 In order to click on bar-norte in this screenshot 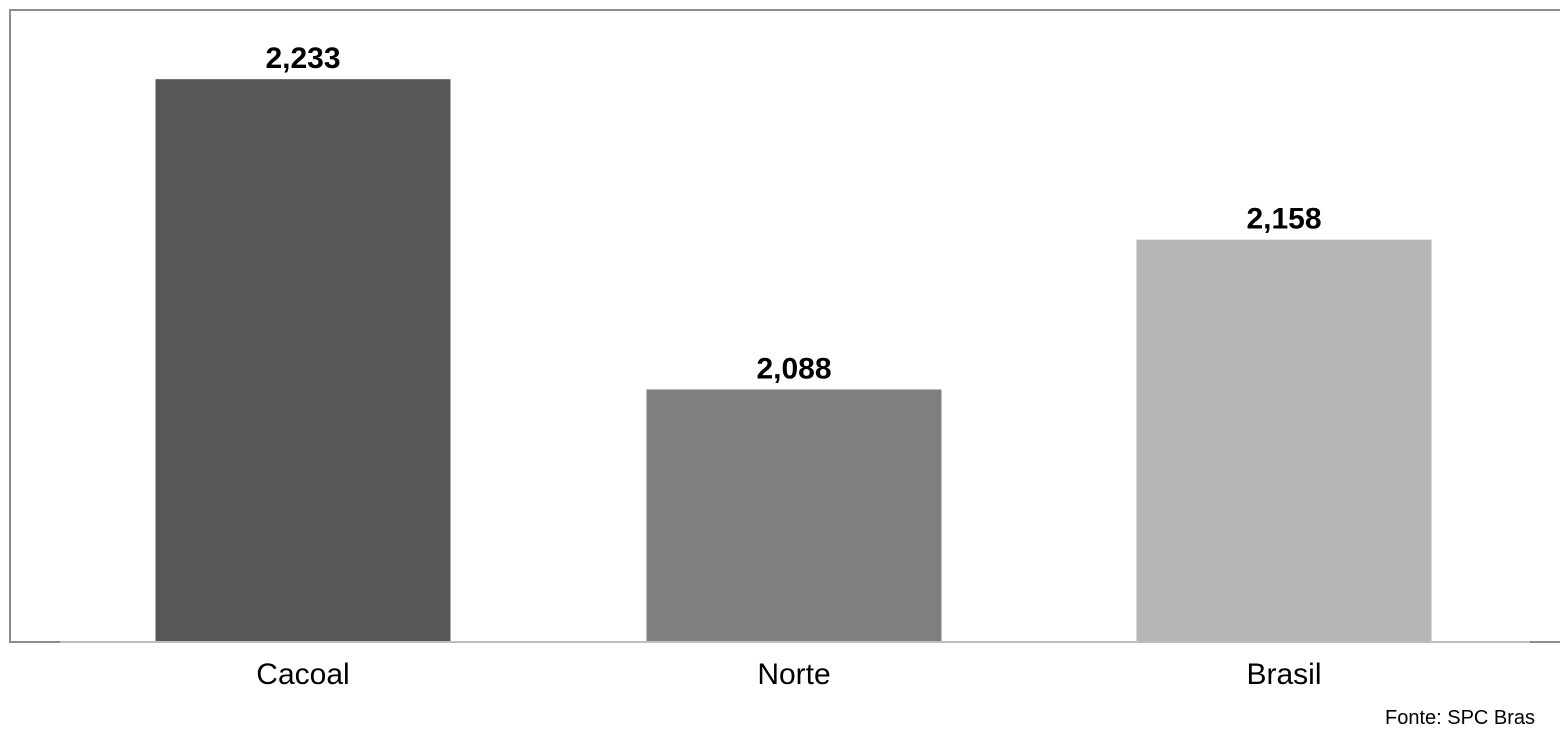, I will do `click(794, 515)`.